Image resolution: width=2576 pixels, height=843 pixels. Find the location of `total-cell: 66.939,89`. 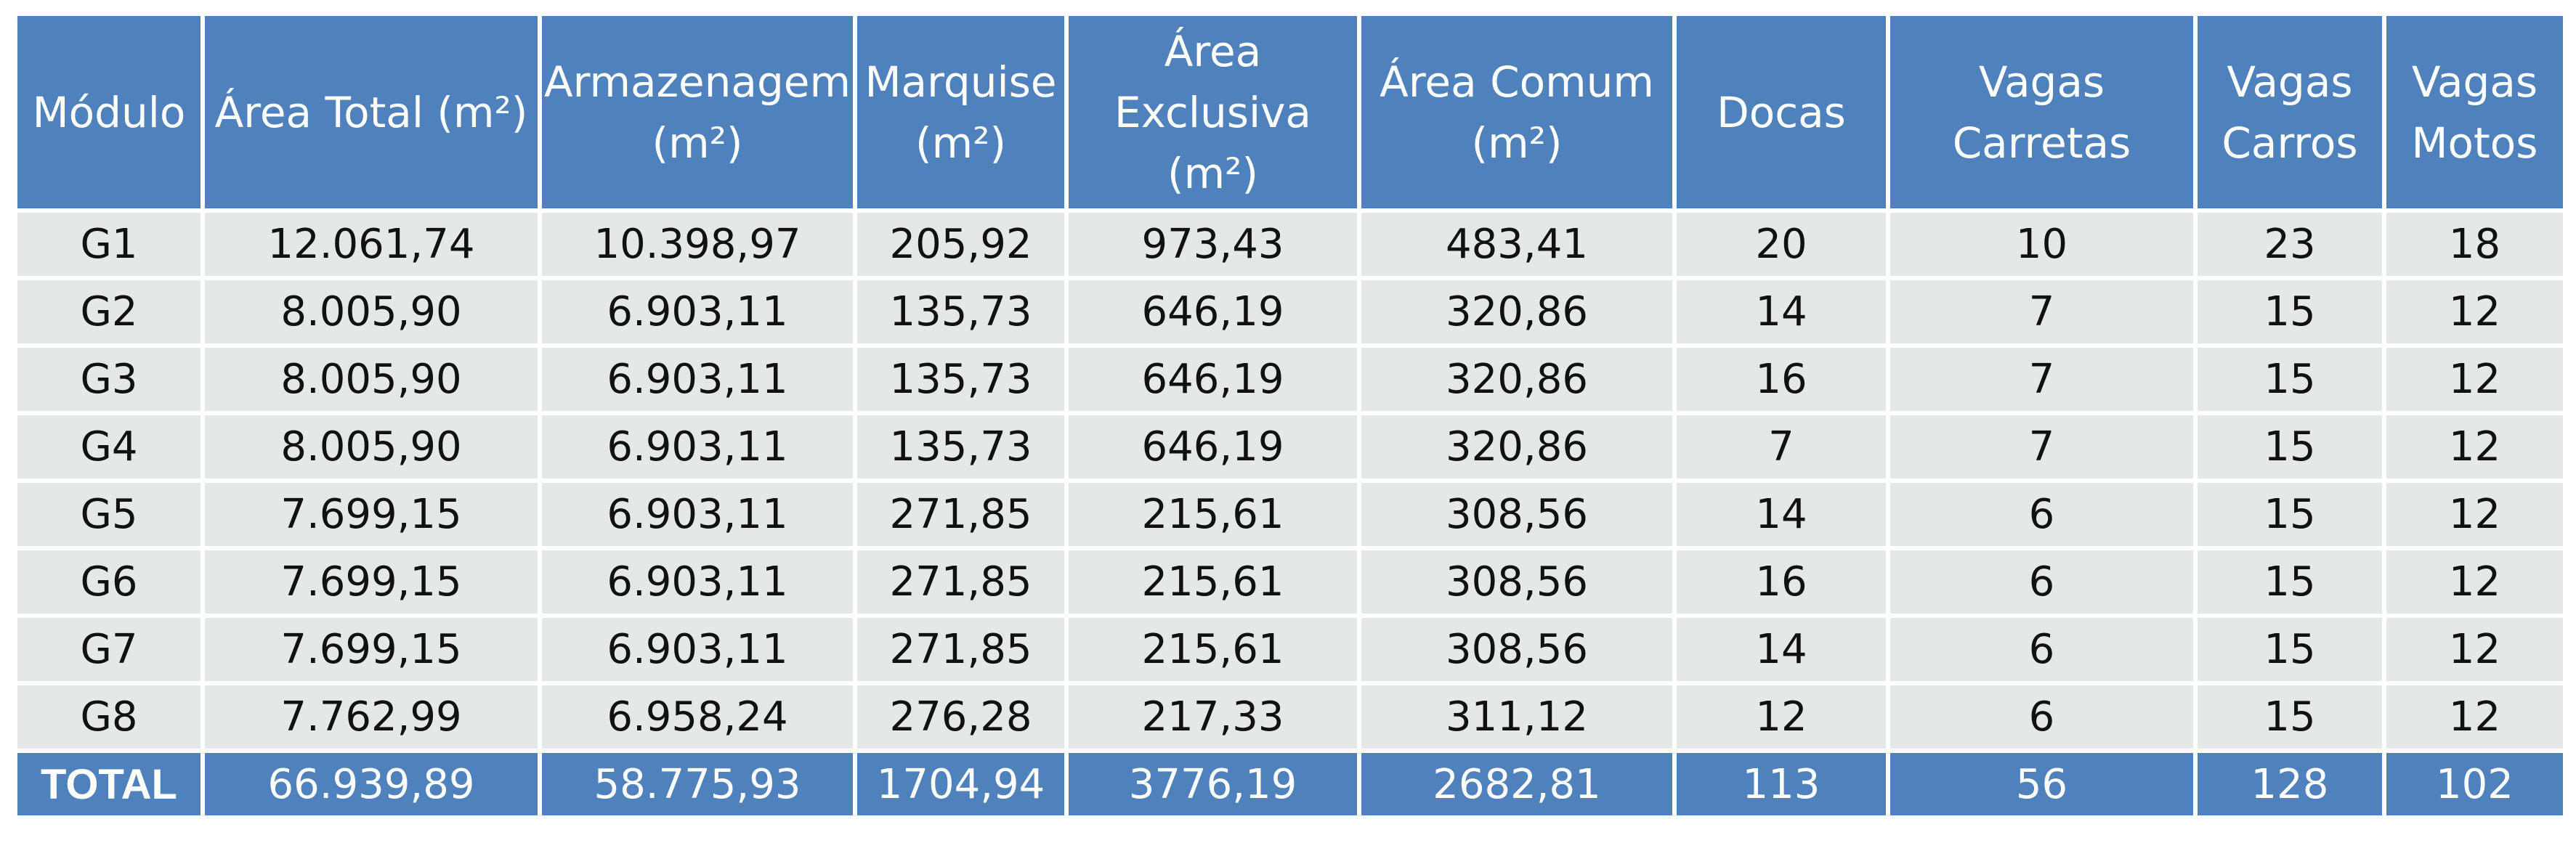

total-cell: 66.939,89 is located at coordinates (371, 784).